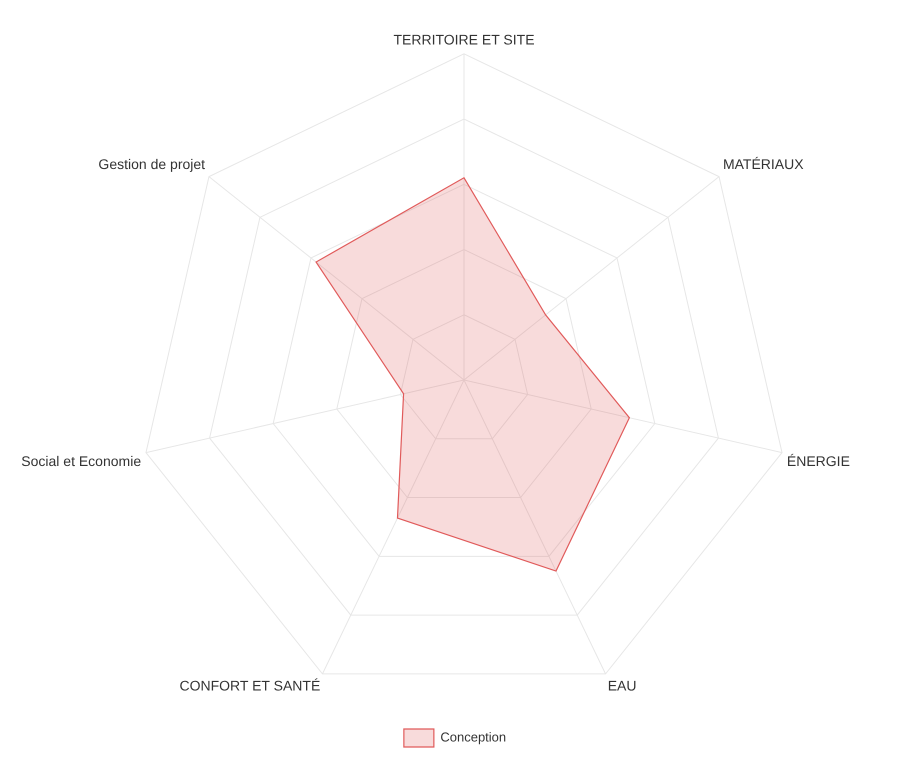 The height and width of the screenshot is (763, 910). Describe the element at coordinates (249, 686) in the screenshot. I see `spoke-label: CONFORT ET SANTÉ` at that location.